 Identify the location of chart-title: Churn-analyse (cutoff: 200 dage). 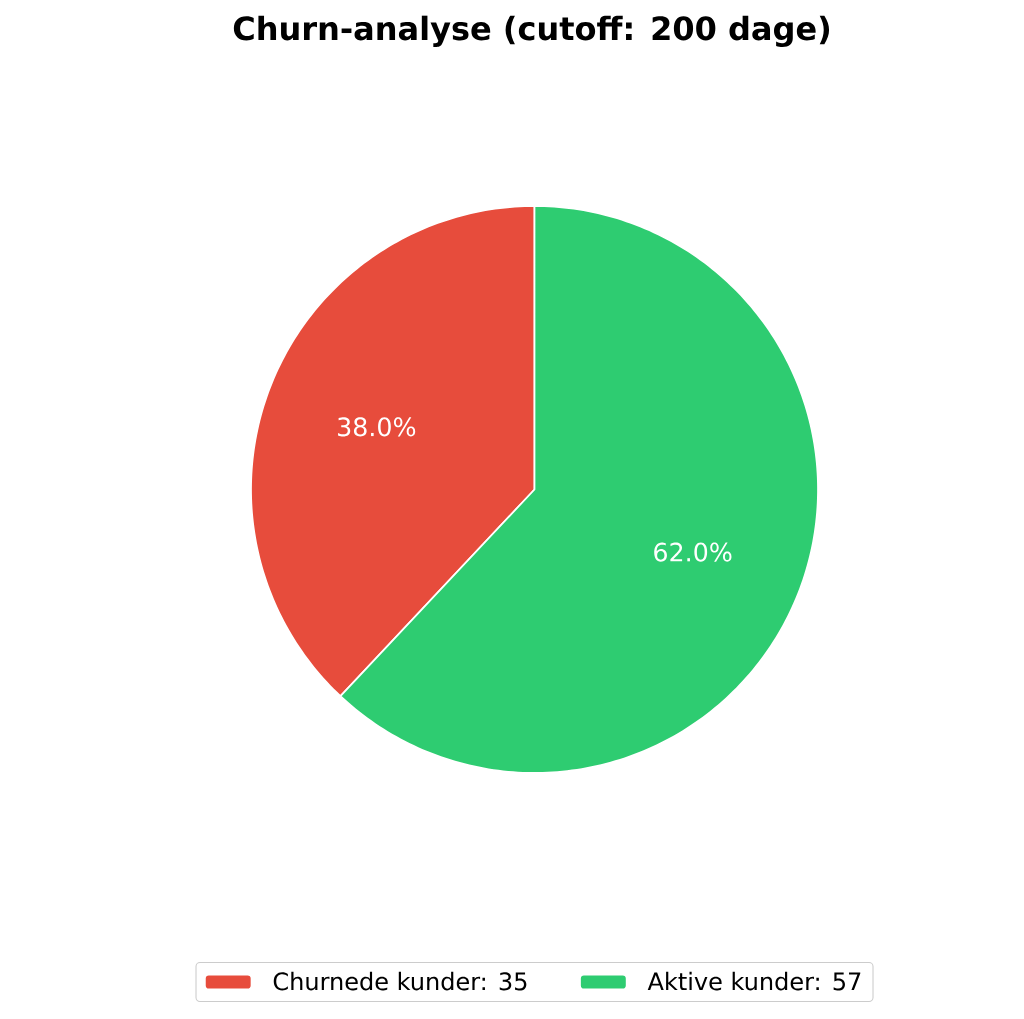
(531, 31).